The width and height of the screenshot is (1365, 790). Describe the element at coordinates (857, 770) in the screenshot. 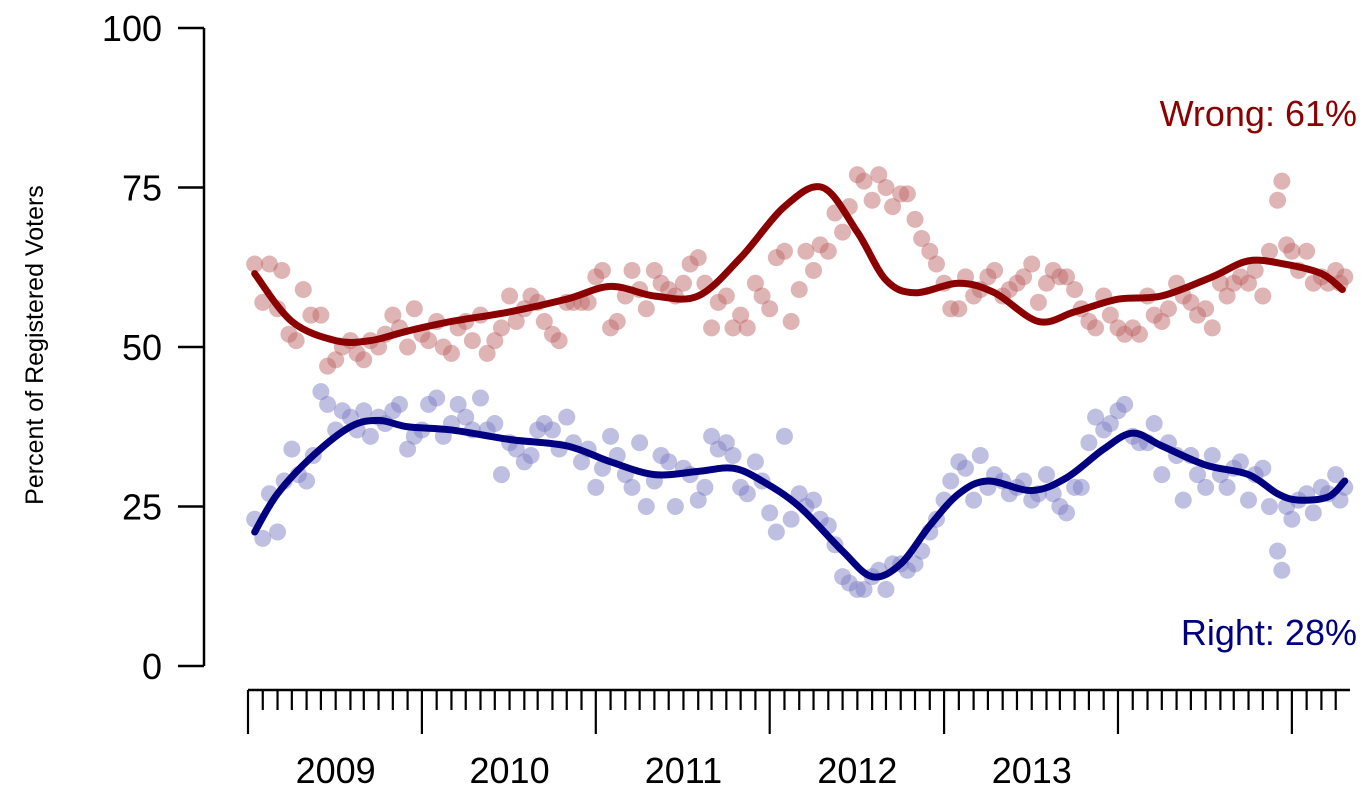

I see `x-tick-label: 2012` at that location.